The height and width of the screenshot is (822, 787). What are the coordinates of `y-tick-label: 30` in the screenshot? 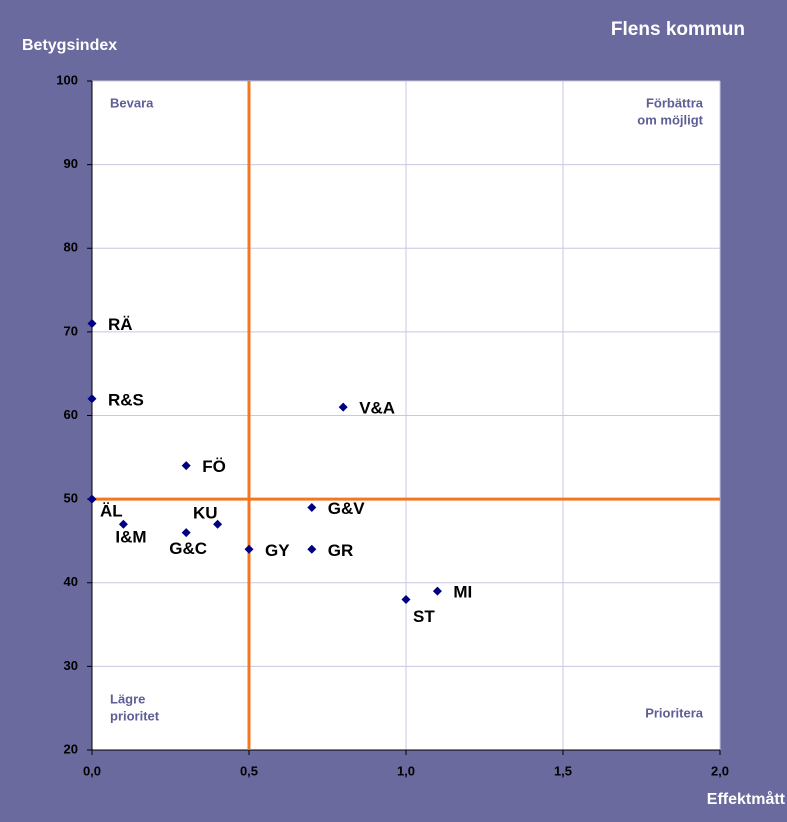 It's located at (71, 665).